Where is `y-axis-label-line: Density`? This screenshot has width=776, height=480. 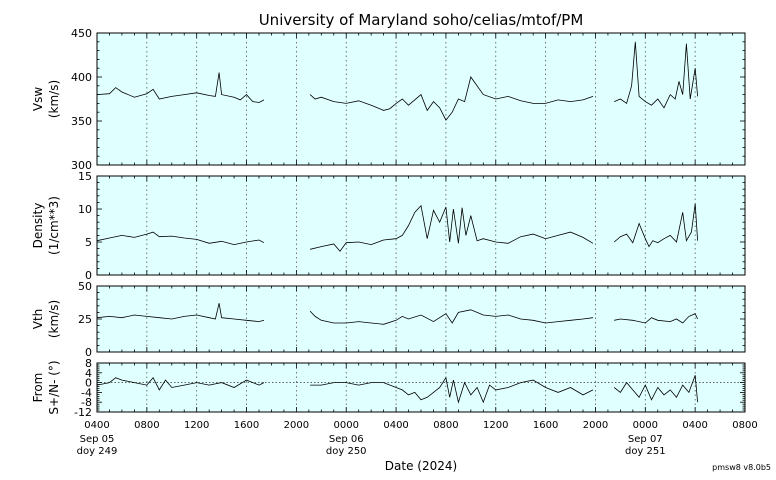
y-axis-label-line: Density is located at coordinates (38, 226).